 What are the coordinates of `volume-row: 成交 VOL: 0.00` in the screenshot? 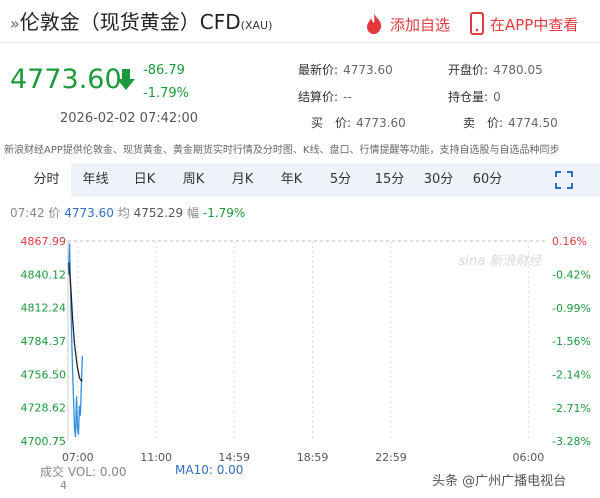 It's located at (83, 471).